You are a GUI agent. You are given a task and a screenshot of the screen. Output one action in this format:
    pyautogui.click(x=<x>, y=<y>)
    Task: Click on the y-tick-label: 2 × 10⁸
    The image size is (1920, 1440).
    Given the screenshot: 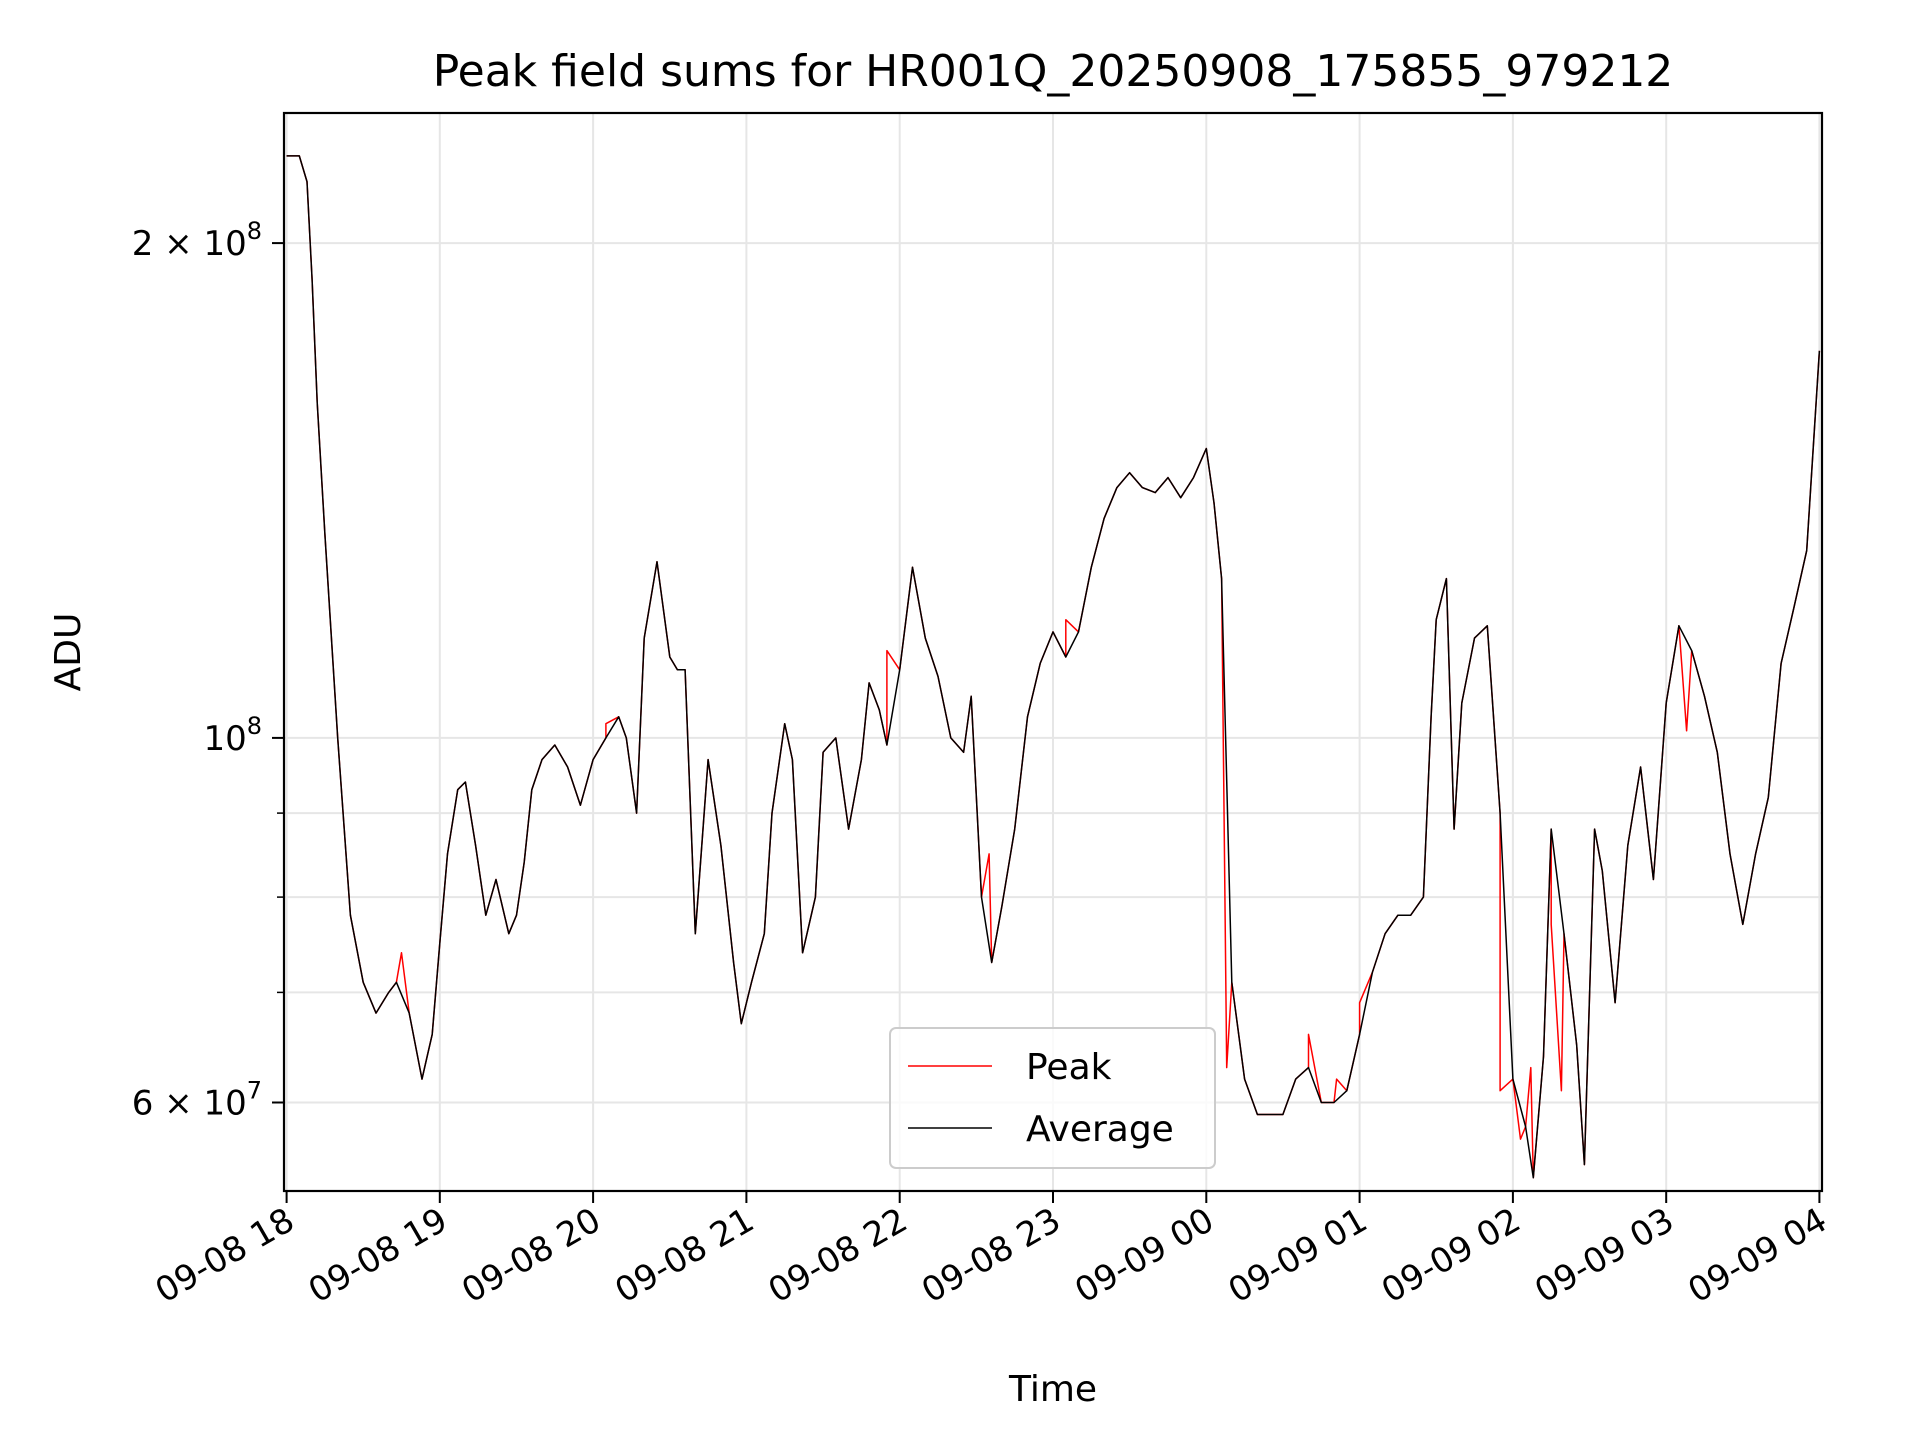 What is the action you would take?
    pyautogui.click(x=197, y=240)
    